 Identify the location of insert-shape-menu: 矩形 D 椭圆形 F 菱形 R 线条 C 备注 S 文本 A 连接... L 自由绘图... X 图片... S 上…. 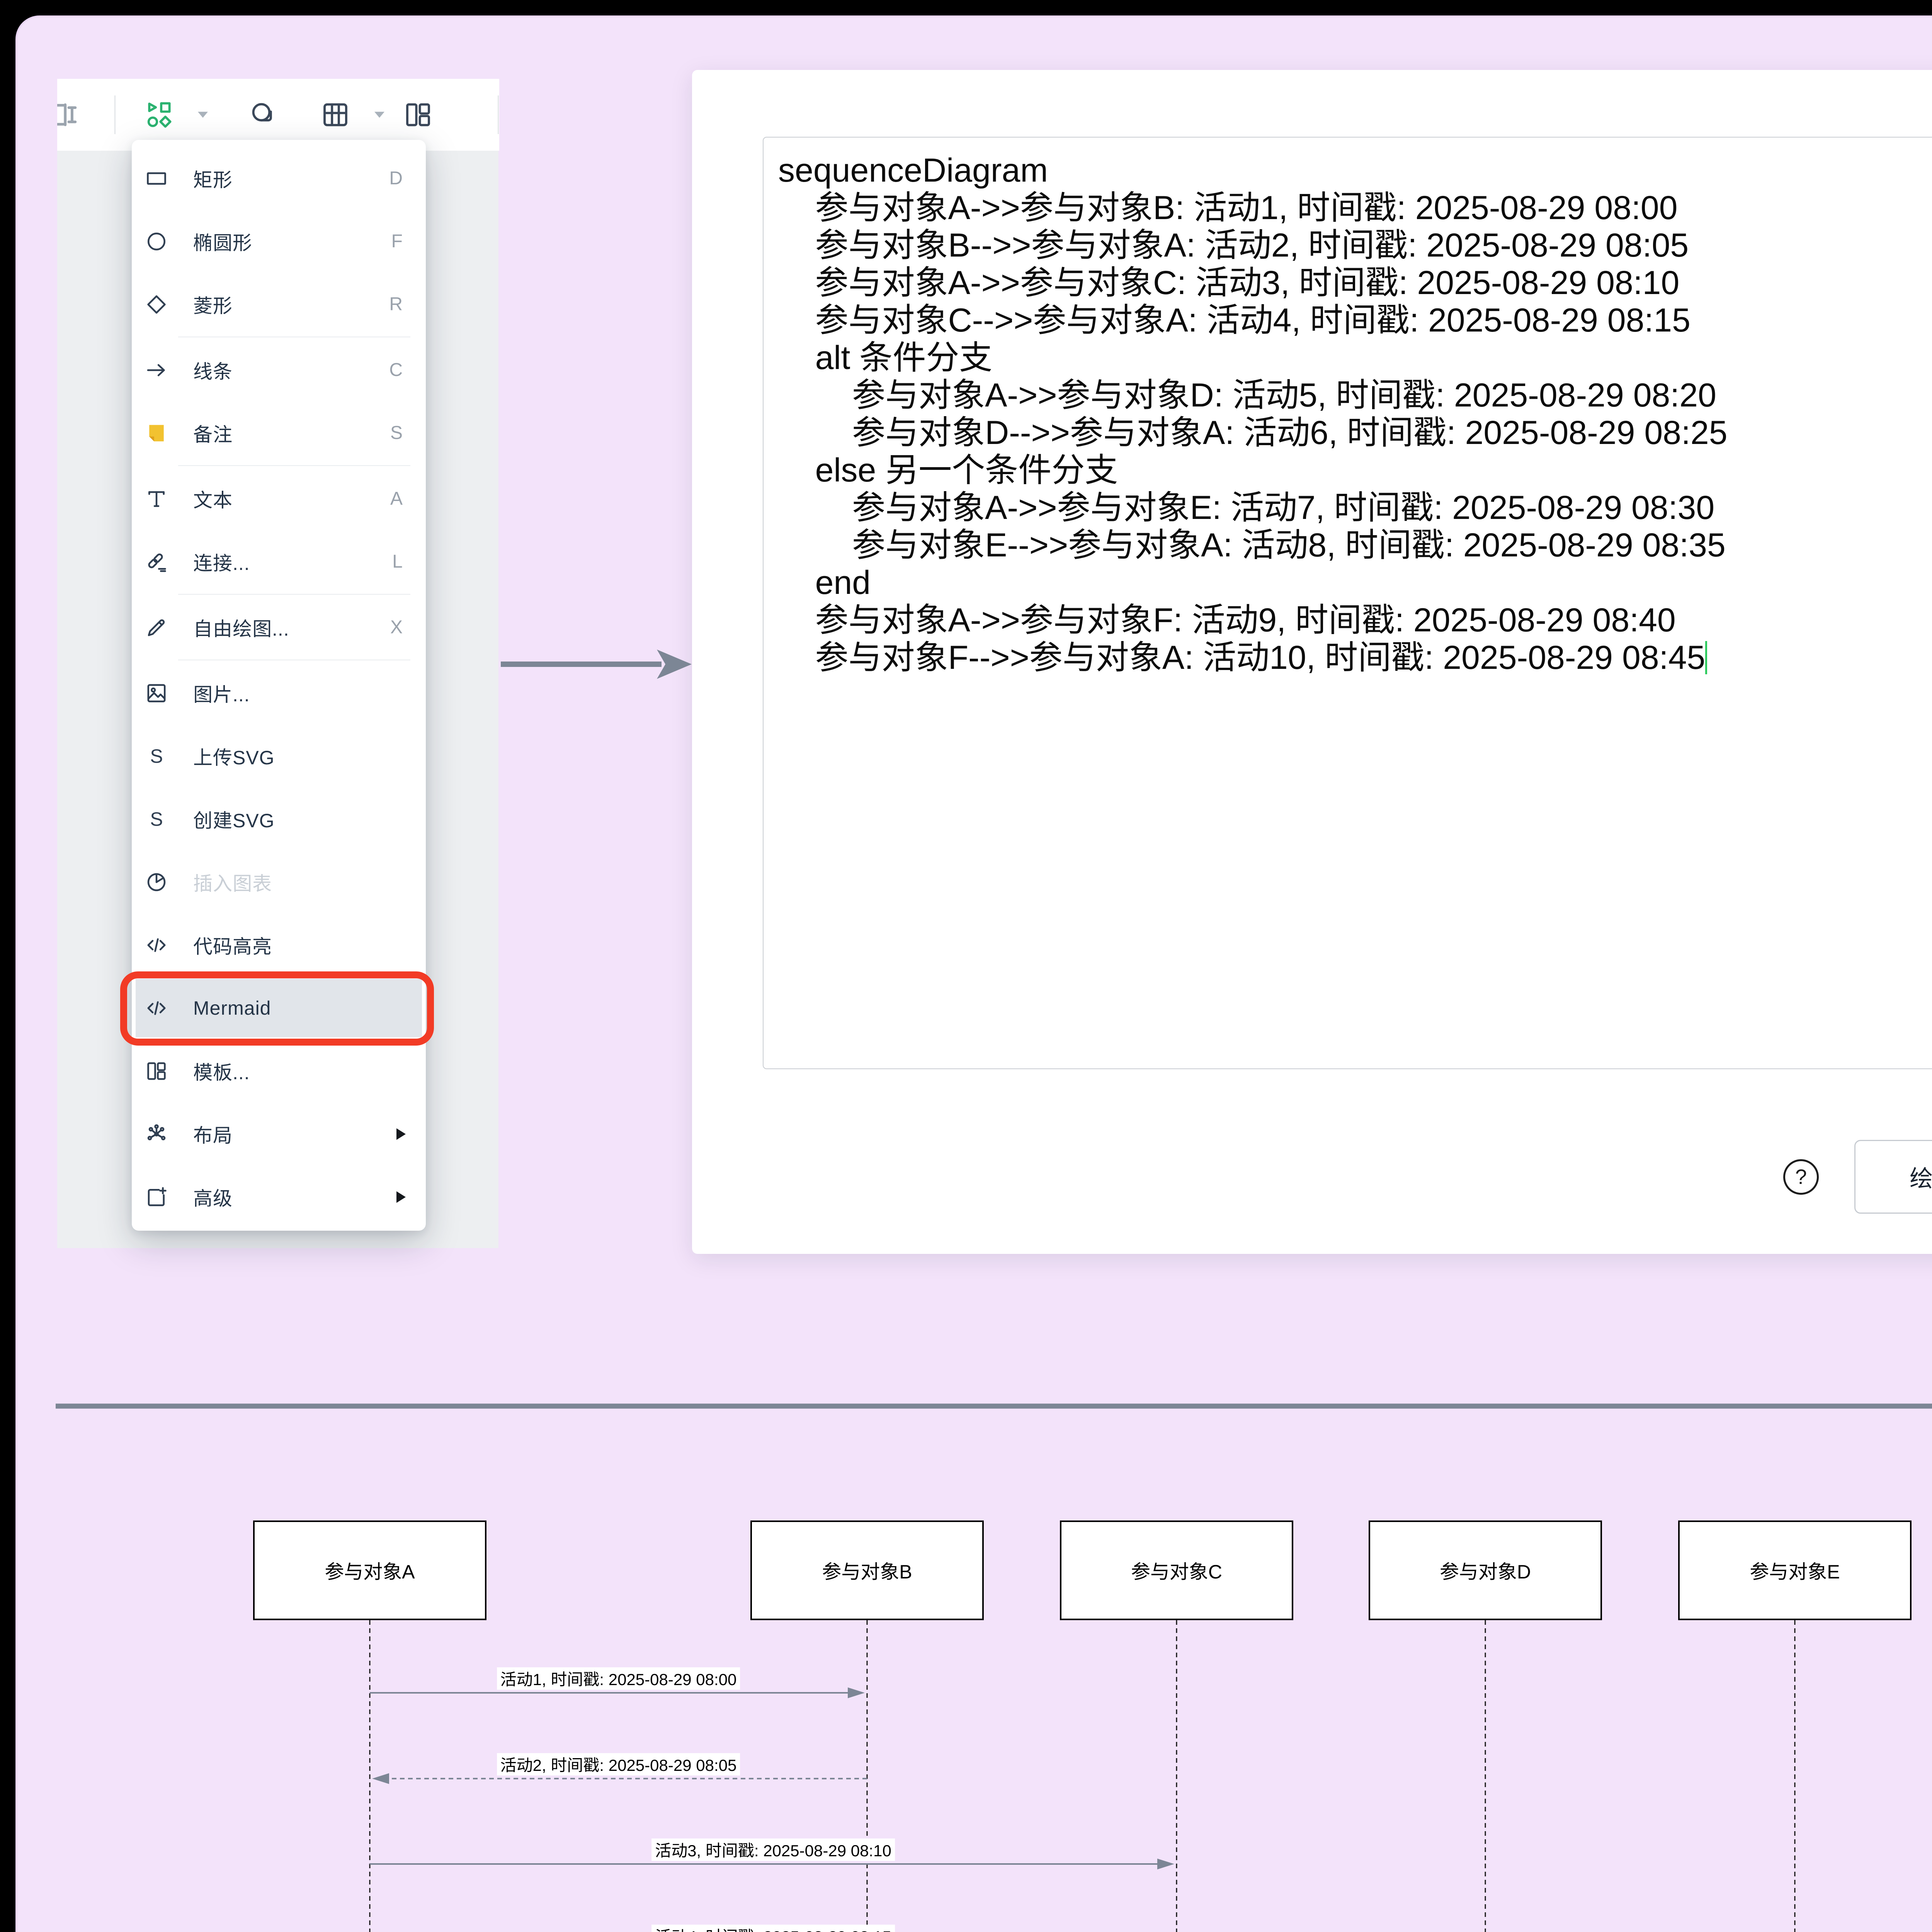
(279, 685).